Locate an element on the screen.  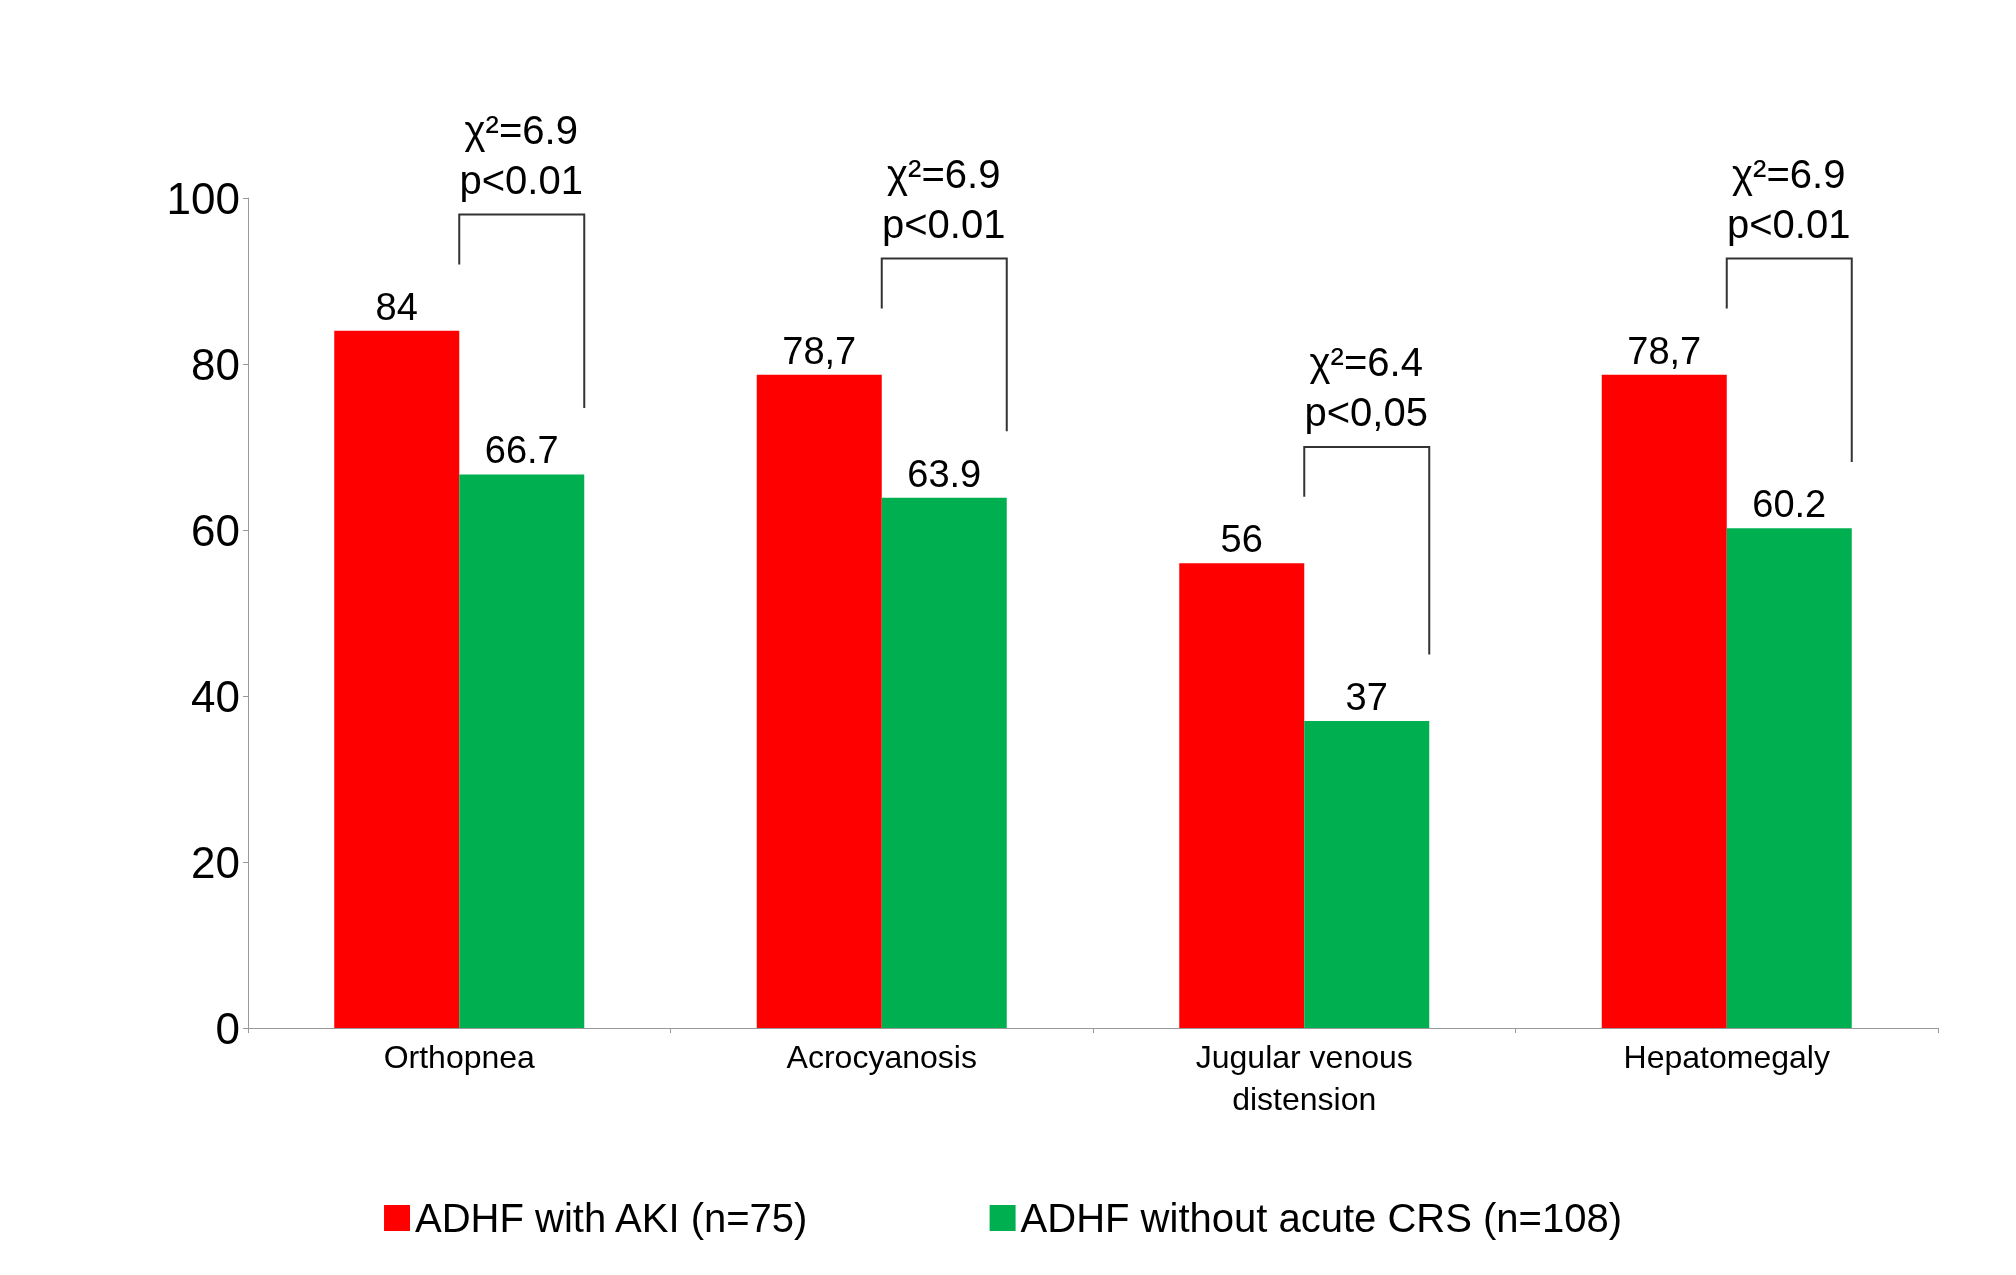
legend-label: ADHF without acute CRS (n=108) is located at coordinates (1321, 1218).